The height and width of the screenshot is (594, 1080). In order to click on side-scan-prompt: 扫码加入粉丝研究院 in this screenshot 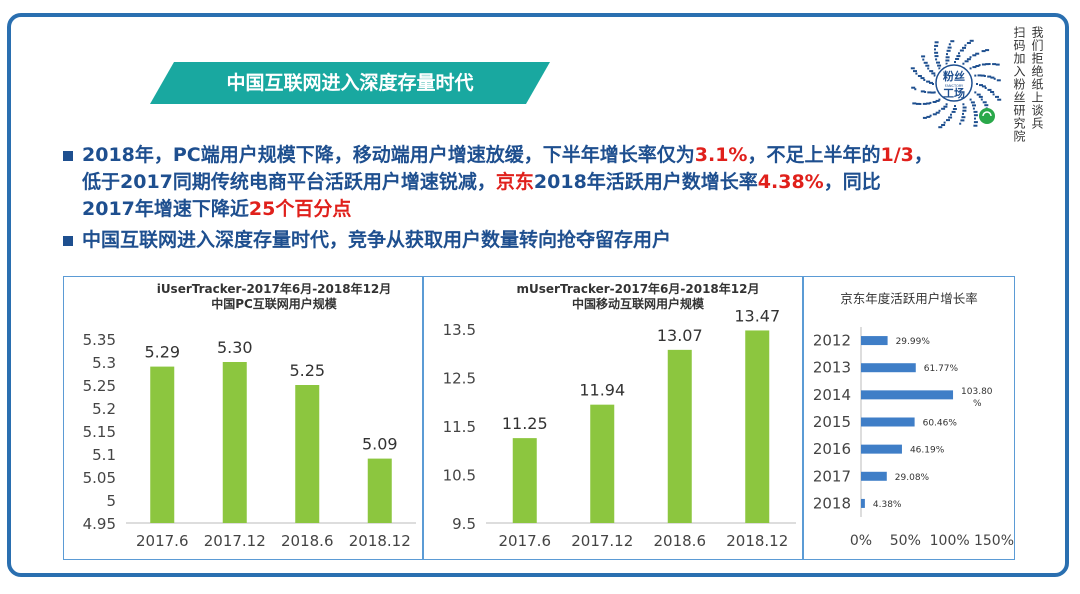, I will do `click(1019, 84)`.